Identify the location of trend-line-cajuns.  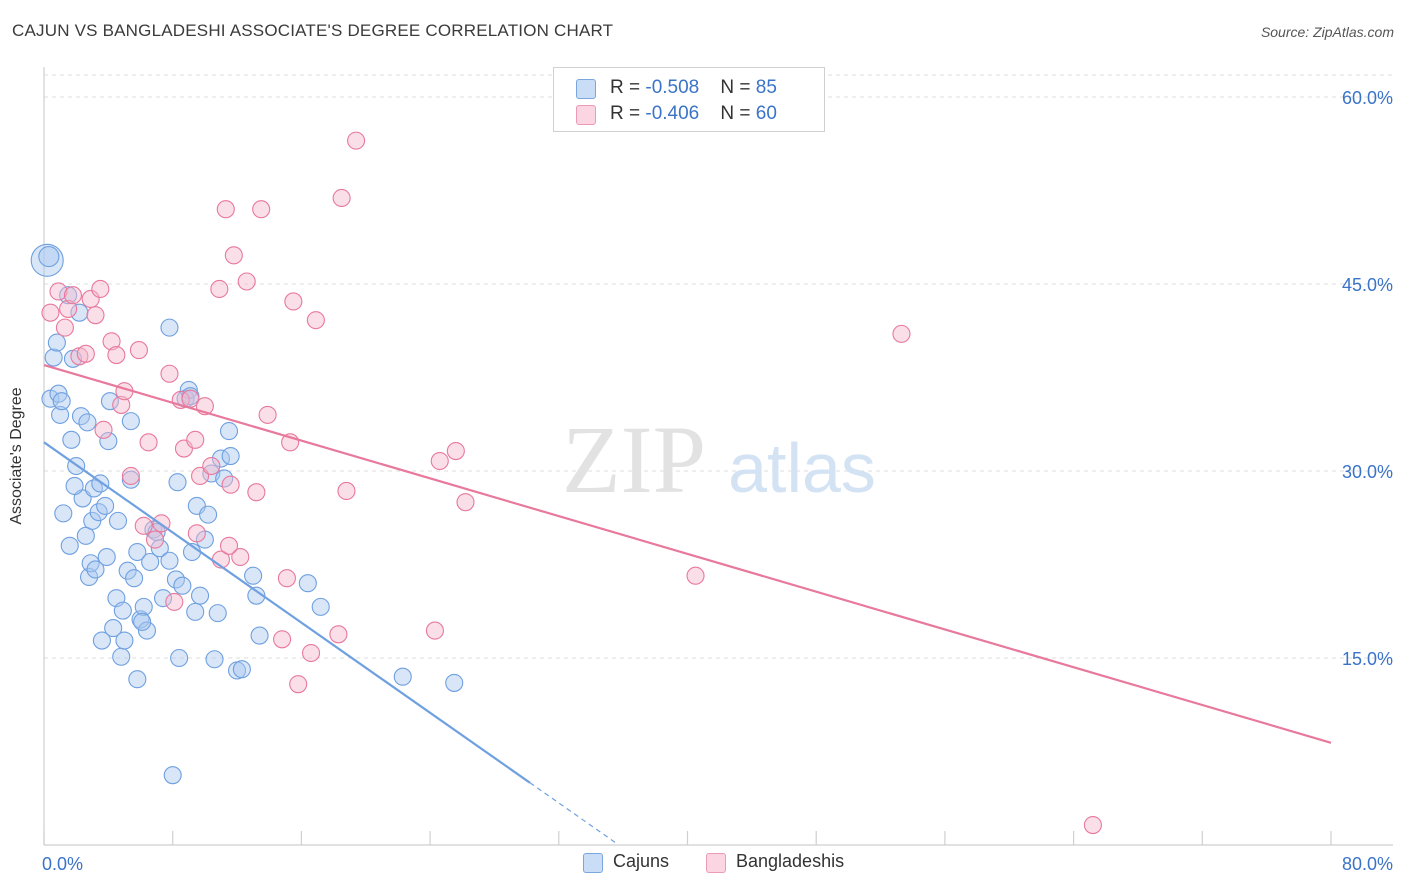
(287, 612).